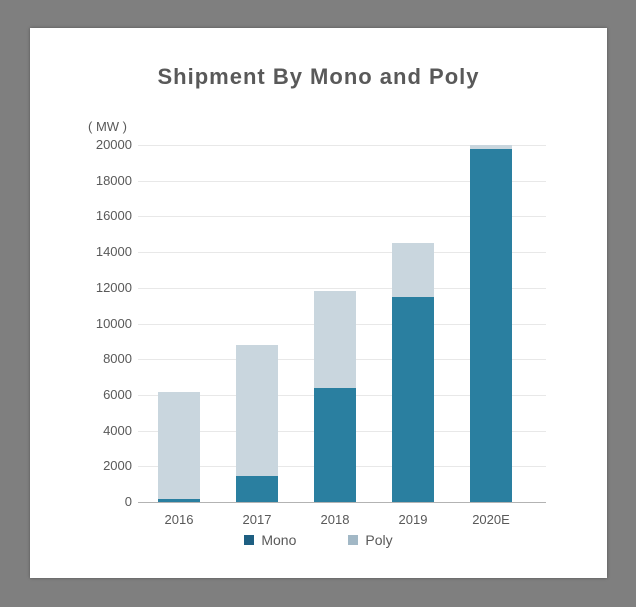  Describe the element at coordinates (113, 287) in the screenshot. I see `y-tick-label-12000: 12000` at that location.